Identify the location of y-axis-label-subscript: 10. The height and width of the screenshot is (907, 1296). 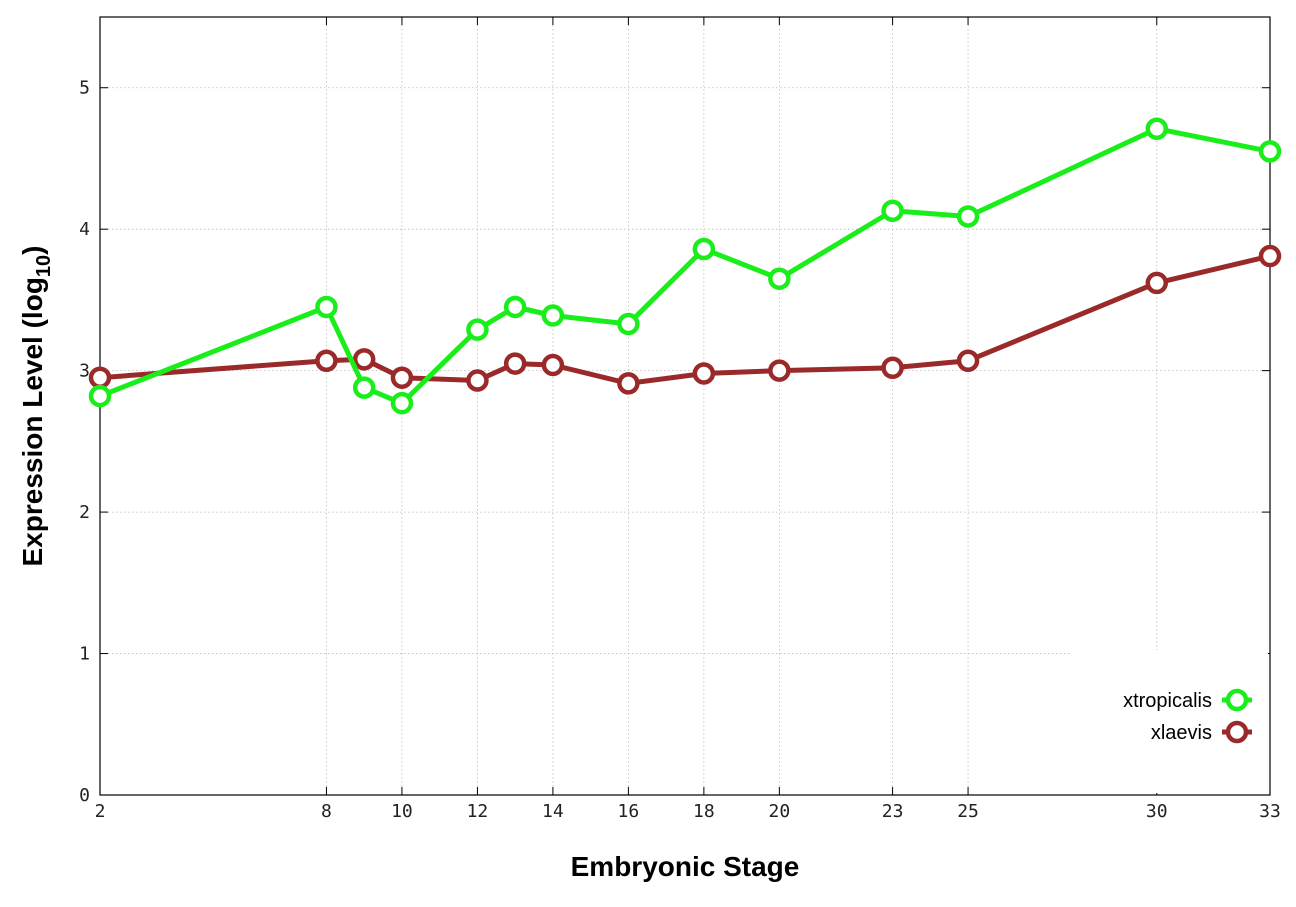
(44, 266).